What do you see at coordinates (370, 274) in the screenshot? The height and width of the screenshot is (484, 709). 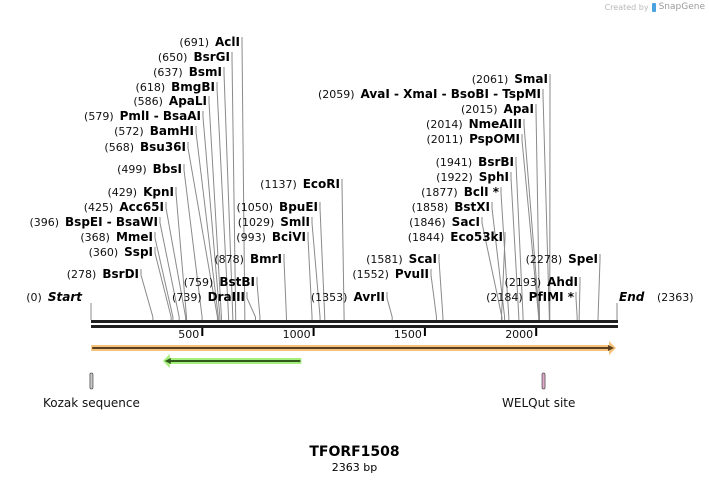 I see `site-position: (1552)` at bounding box center [370, 274].